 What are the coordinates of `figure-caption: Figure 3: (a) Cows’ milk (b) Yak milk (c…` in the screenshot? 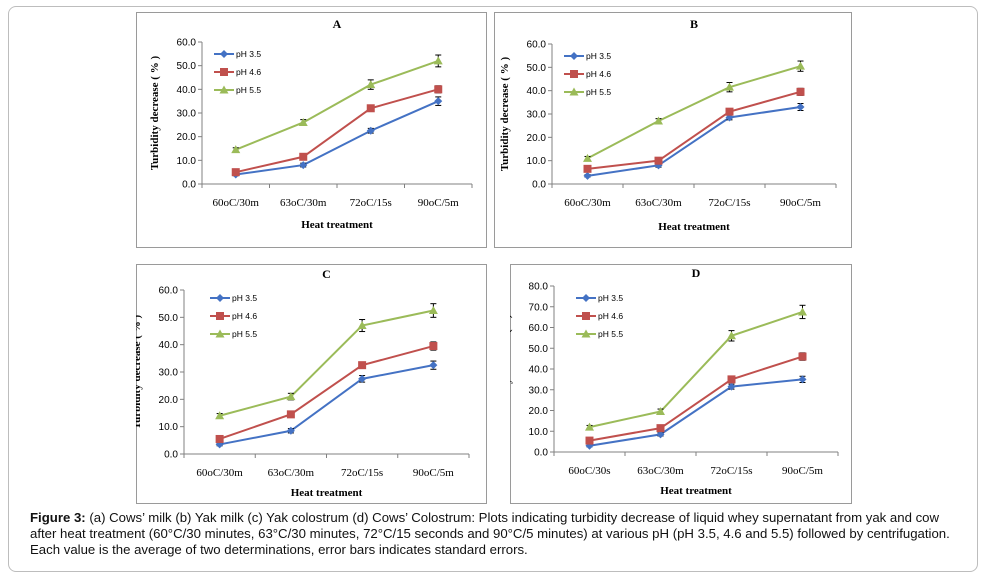 It's located at (492, 534).